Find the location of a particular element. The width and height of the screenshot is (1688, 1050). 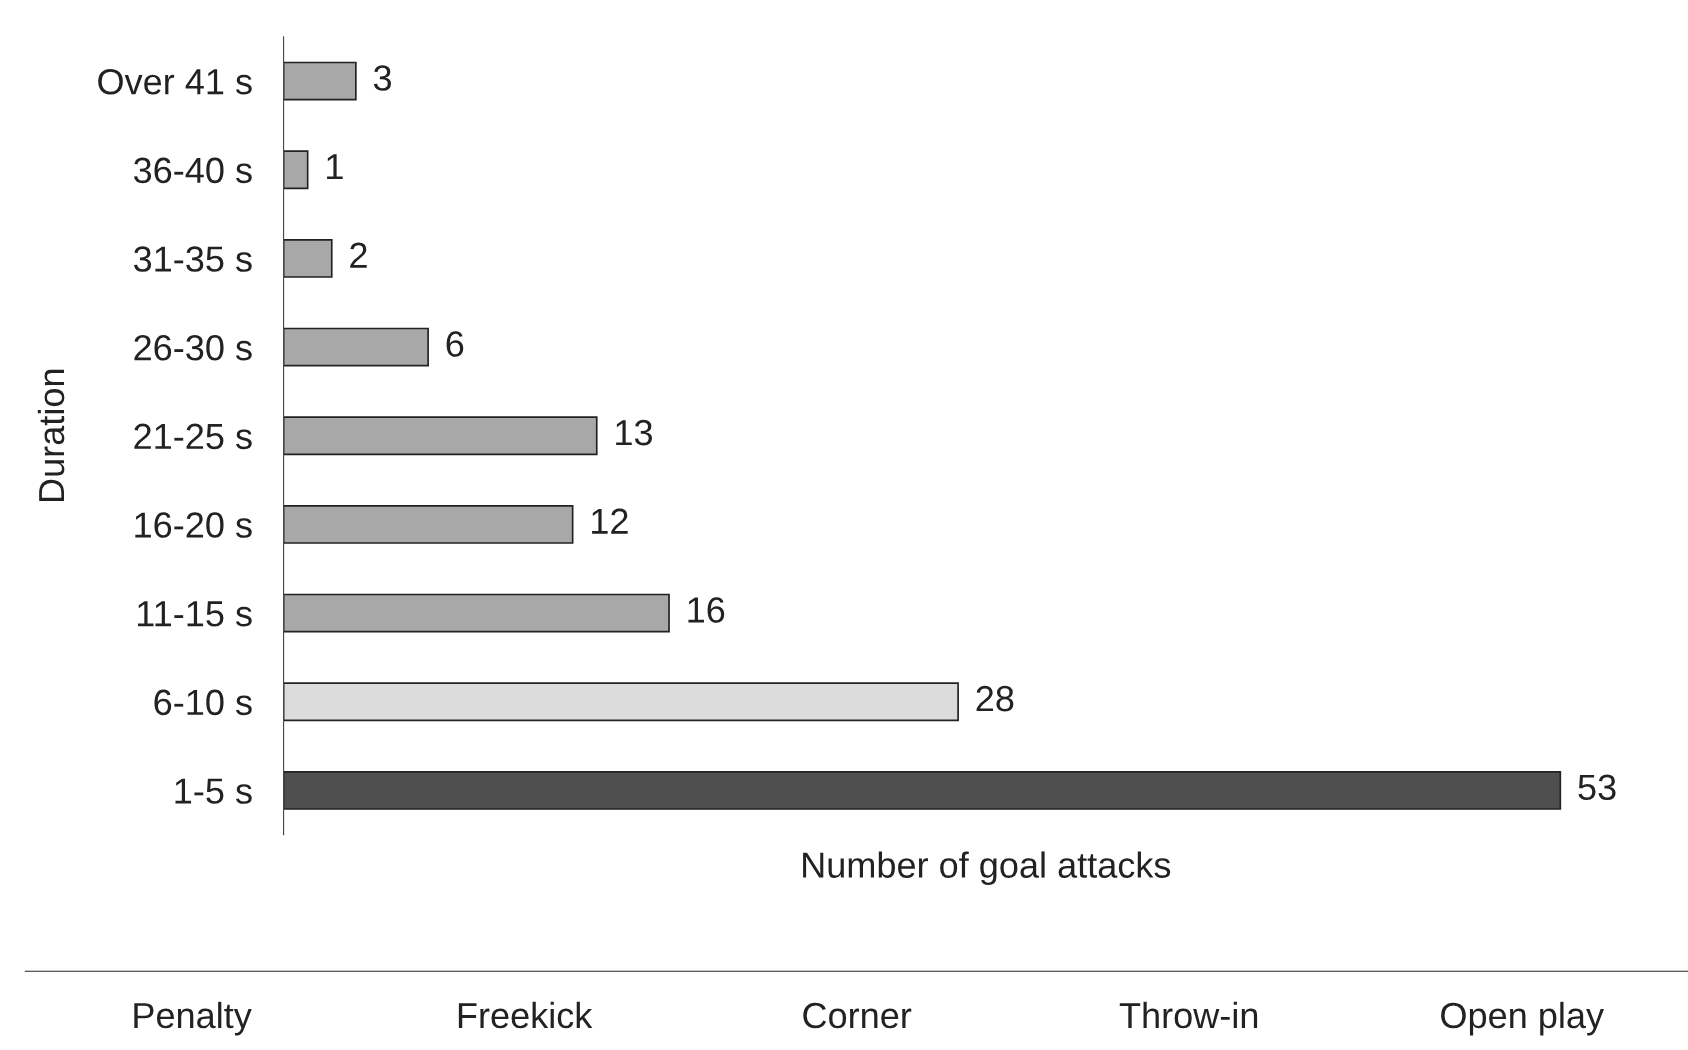

y-tick-label: 31-35 s is located at coordinates (192, 259).